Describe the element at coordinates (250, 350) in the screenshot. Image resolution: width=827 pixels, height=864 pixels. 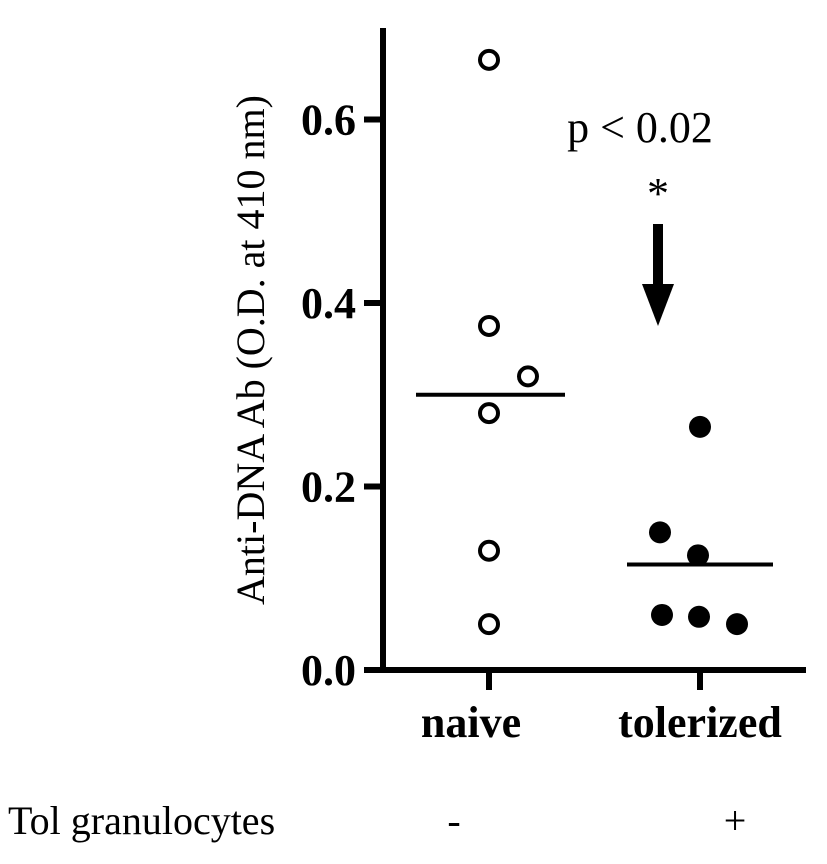
I see `y-axis-label: Anti-DNA Ab (O.D. at 410 nm)` at that location.